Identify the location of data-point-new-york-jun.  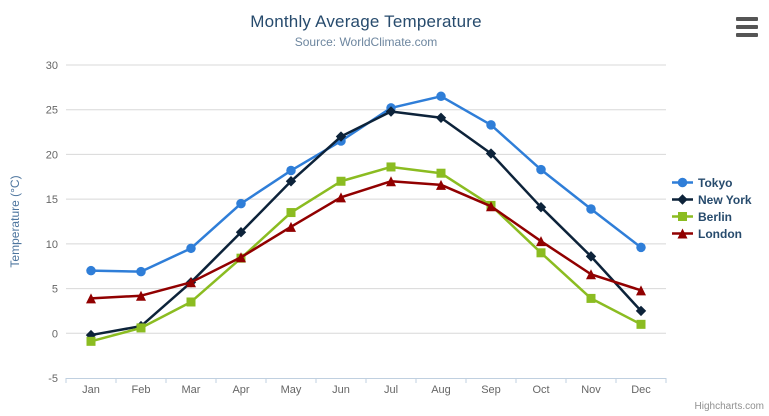
(341, 136).